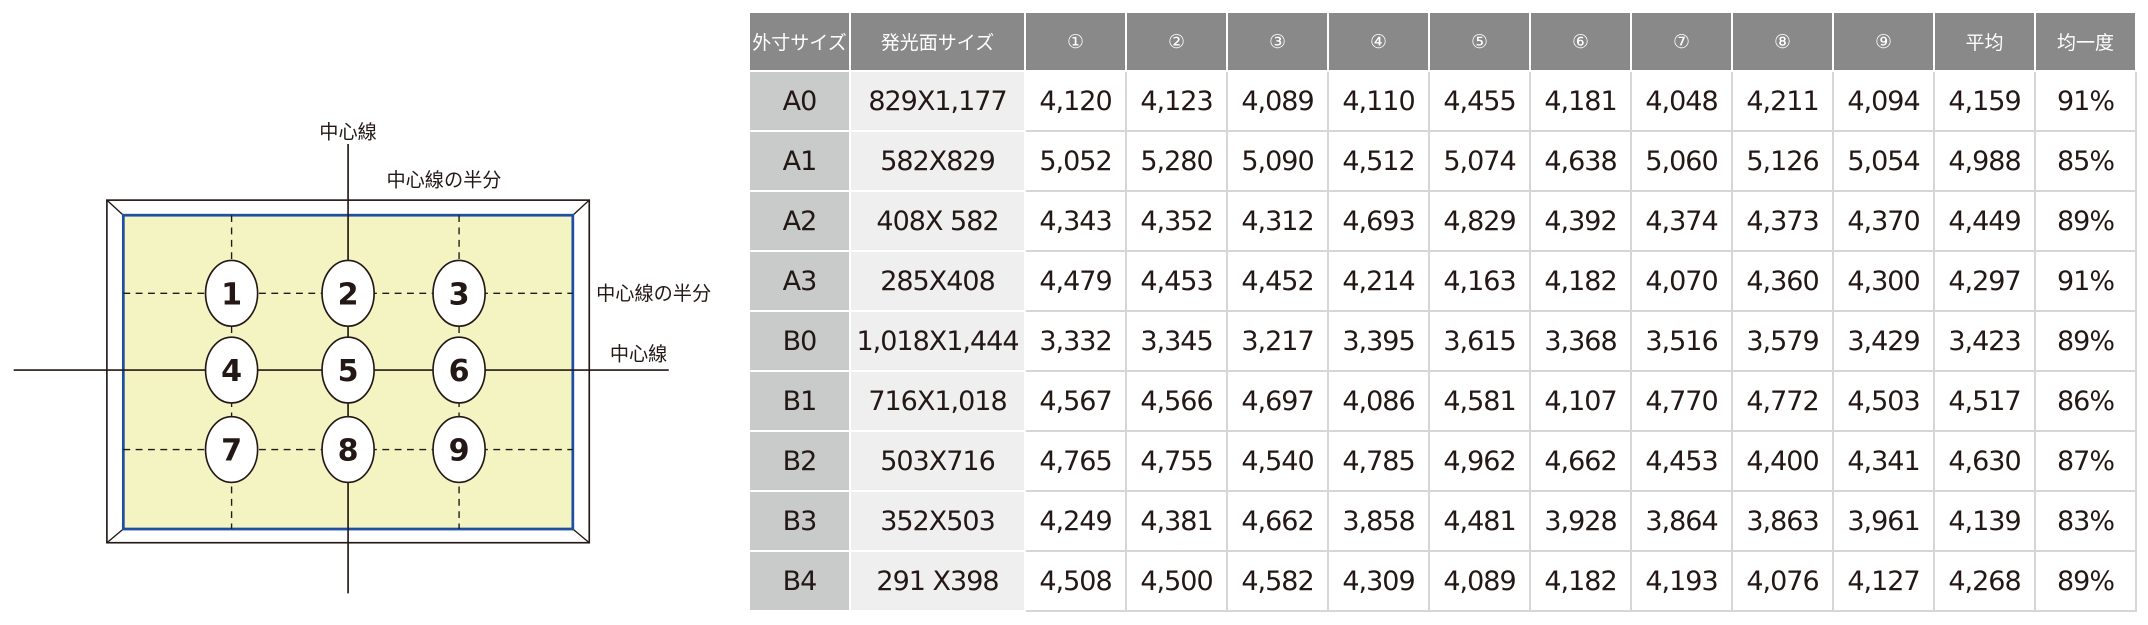 This screenshot has height=625, width=2148. I want to click on column-header: 発光面サイズ, so click(937, 41).